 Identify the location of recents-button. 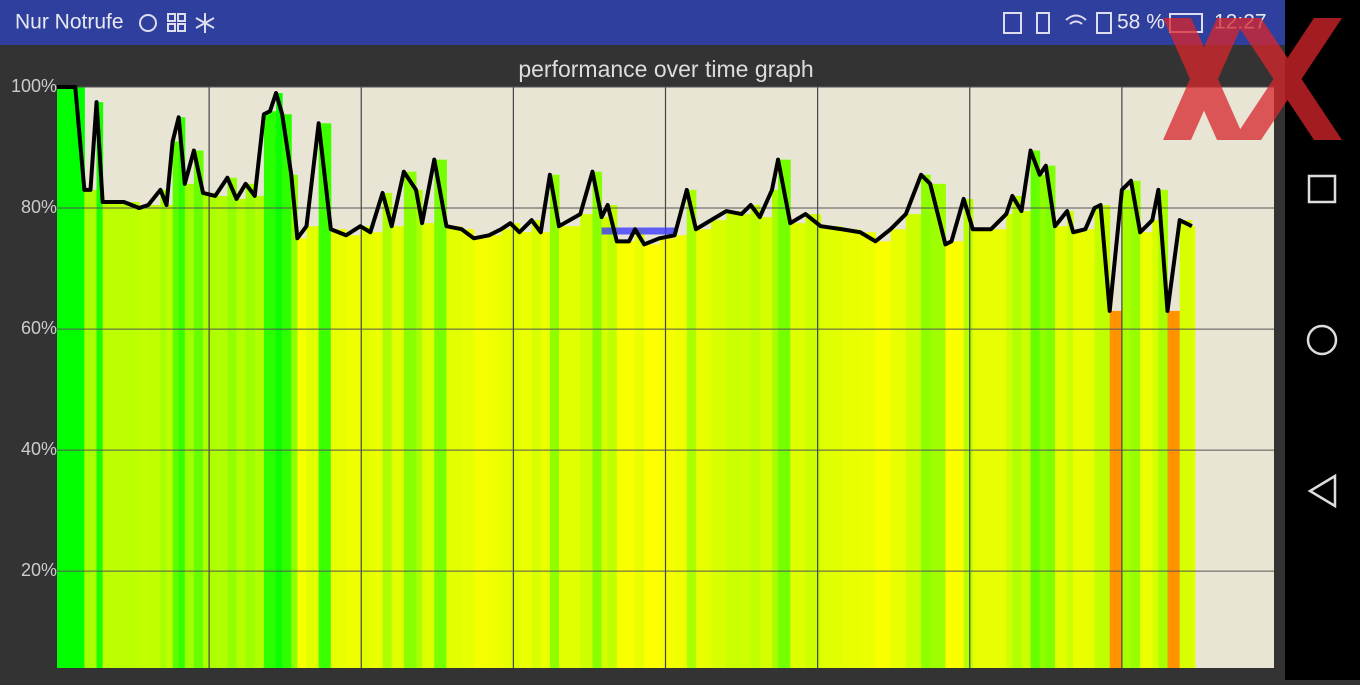
(1322, 189).